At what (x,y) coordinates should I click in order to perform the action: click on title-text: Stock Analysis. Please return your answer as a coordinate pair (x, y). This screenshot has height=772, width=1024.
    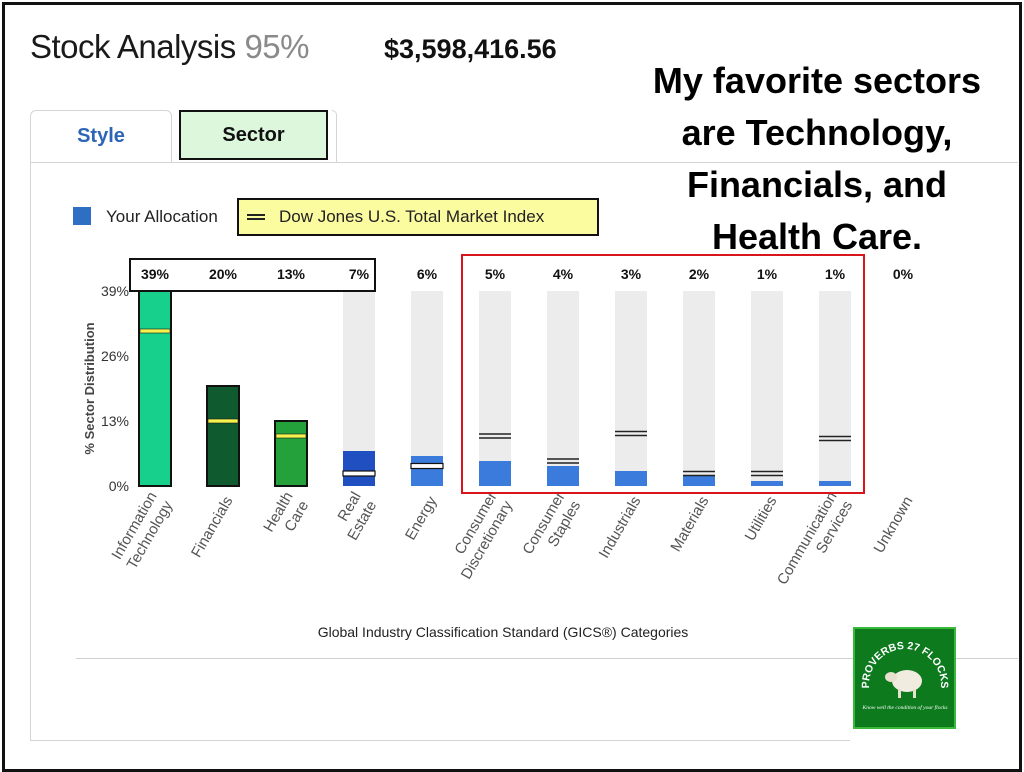
    Looking at the image, I should click on (133, 46).